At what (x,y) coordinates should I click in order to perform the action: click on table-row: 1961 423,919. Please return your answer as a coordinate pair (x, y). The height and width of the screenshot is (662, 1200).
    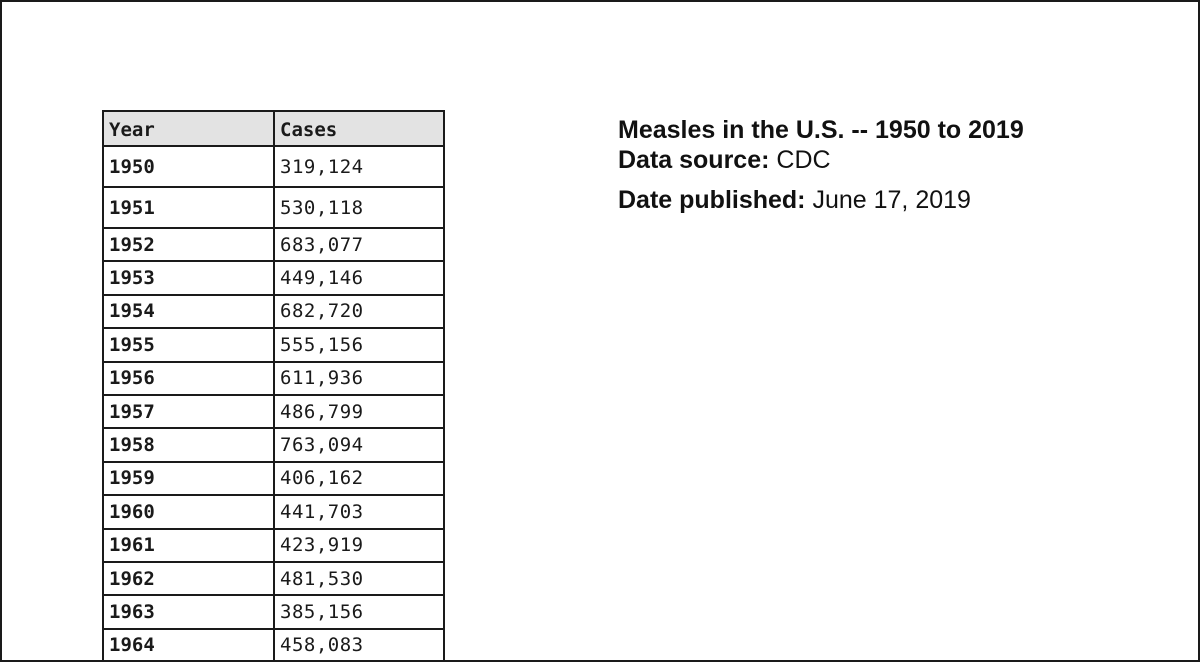
    Looking at the image, I should click on (273, 545).